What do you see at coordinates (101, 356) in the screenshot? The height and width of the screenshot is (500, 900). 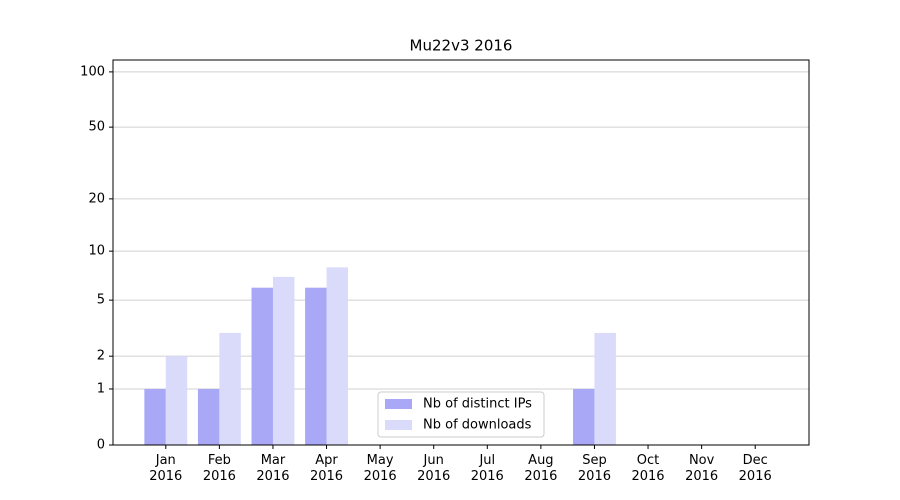 I see `y-tick-label: 2` at bounding box center [101, 356].